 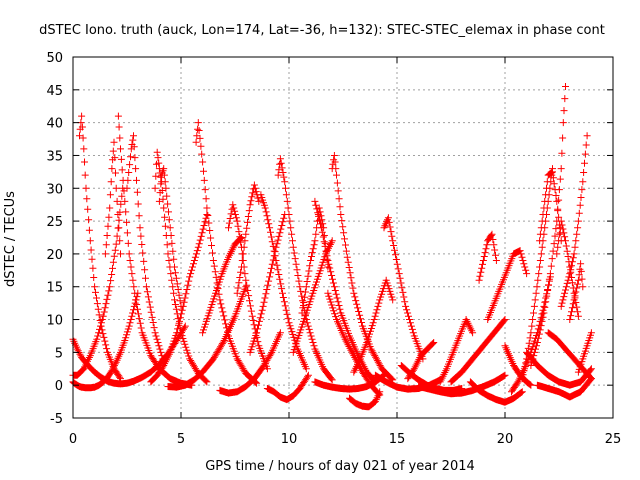 What do you see at coordinates (54, 222) in the screenshot?
I see `y-tick-label: 25` at bounding box center [54, 222].